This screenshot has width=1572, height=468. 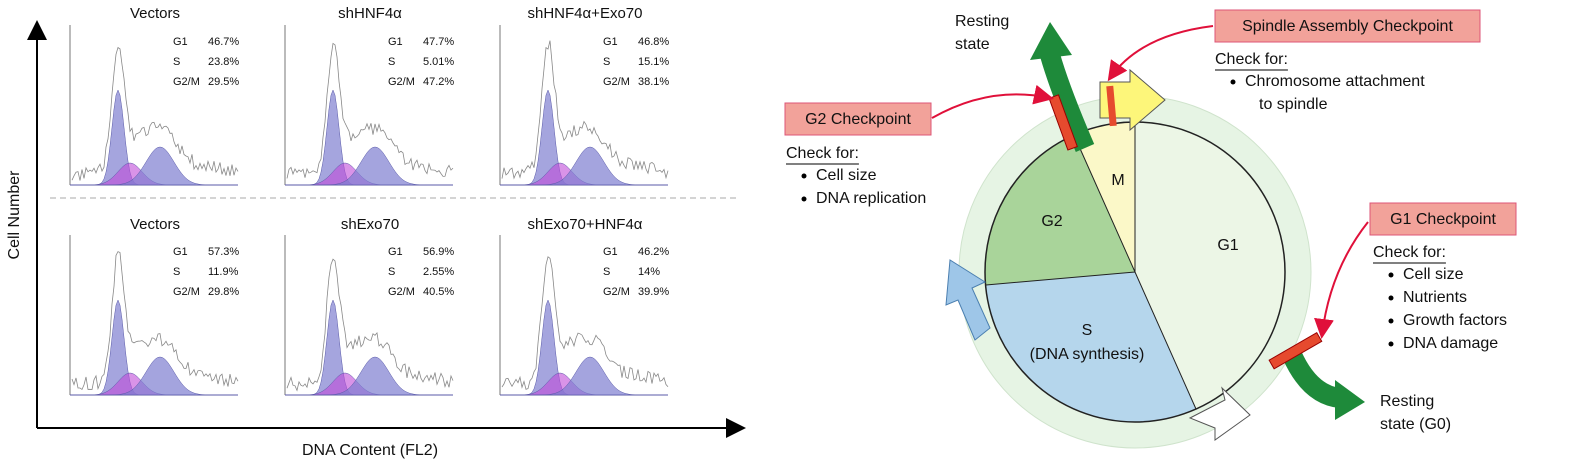 What do you see at coordinates (972, 44) in the screenshot?
I see `resting-label: state` at bounding box center [972, 44].